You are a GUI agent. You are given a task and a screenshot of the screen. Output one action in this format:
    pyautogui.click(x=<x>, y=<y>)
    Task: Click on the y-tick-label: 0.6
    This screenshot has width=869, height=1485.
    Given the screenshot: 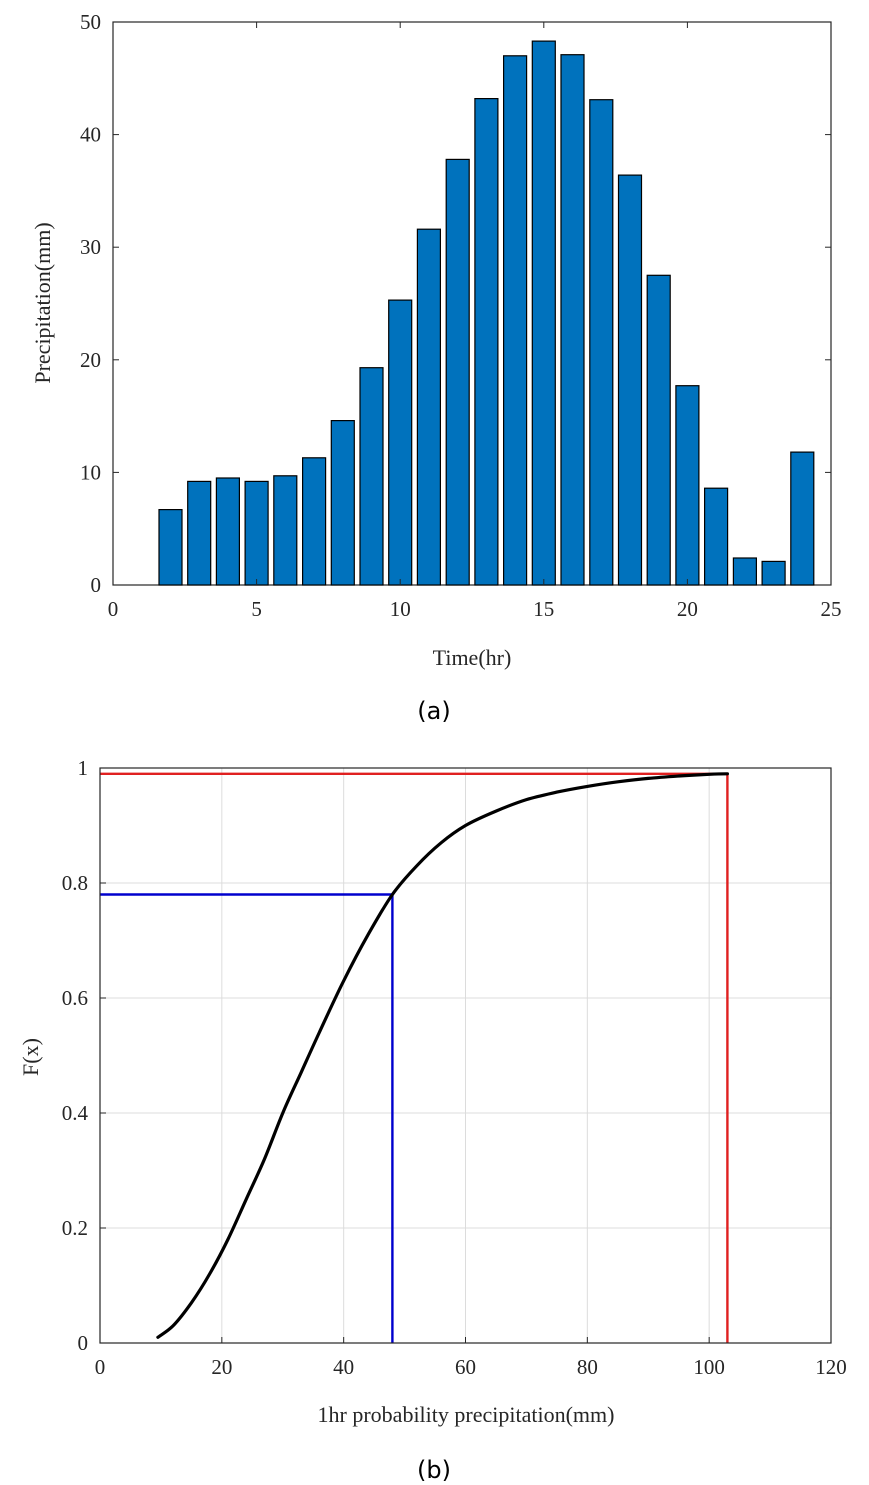 What is the action you would take?
    pyautogui.click(x=75, y=998)
    